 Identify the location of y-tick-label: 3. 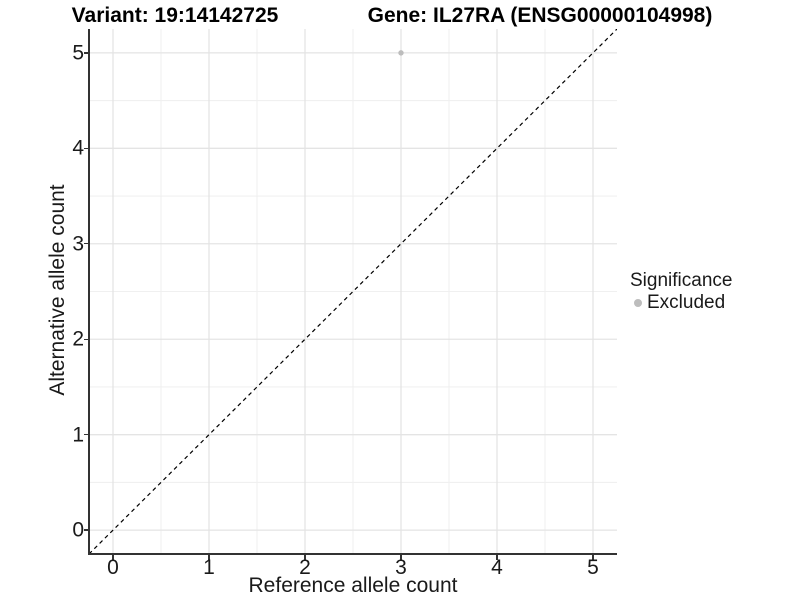
(78, 244).